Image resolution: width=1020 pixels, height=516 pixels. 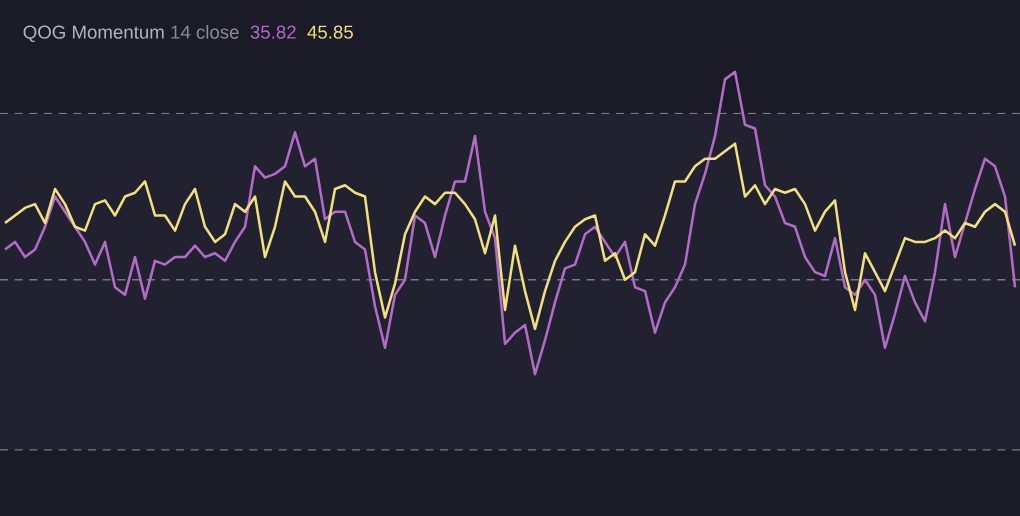 What do you see at coordinates (330, 32) in the screenshot?
I see `text: 45.85` at bounding box center [330, 32].